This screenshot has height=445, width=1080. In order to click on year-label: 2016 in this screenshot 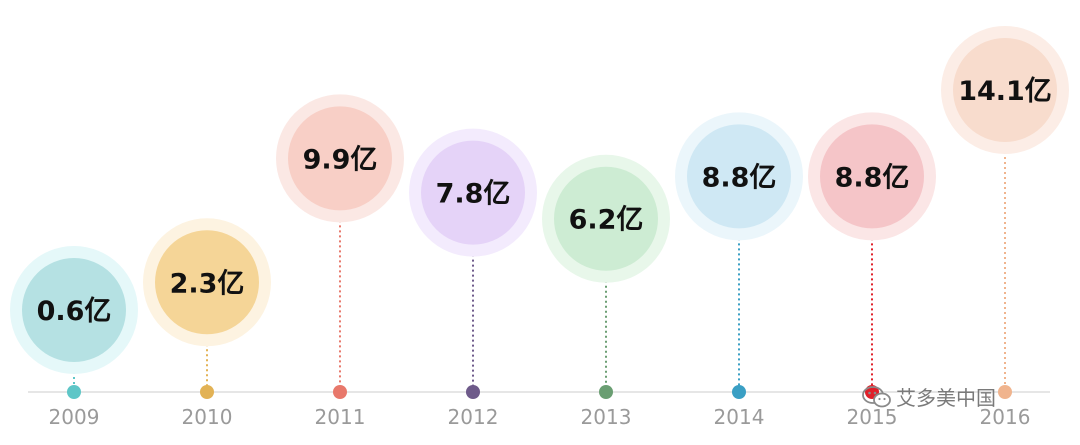, I will do `click(1005, 417)`.